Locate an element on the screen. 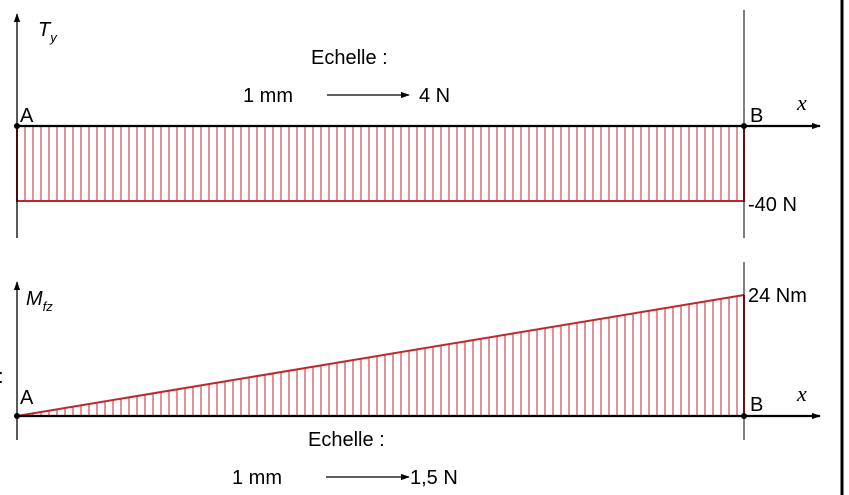 The height and width of the screenshot is (495, 849). shear-point-a-dot is located at coordinates (17, 126).